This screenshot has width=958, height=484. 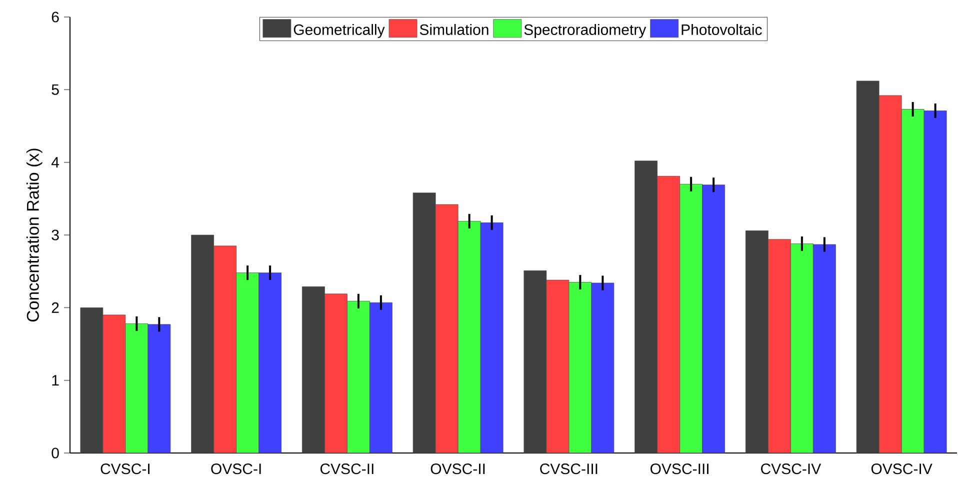 What do you see at coordinates (55, 235) in the screenshot?
I see `y-tick-label: 3` at bounding box center [55, 235].